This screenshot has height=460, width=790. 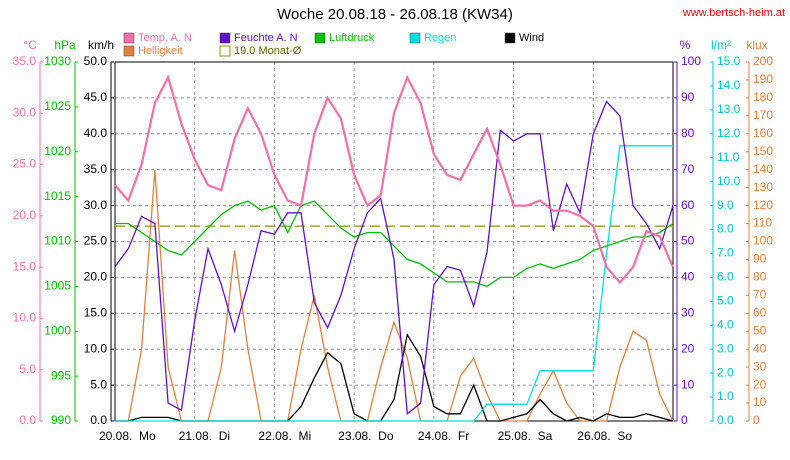 I want to click on axis-unit: °C, so click(x=30, y=45).